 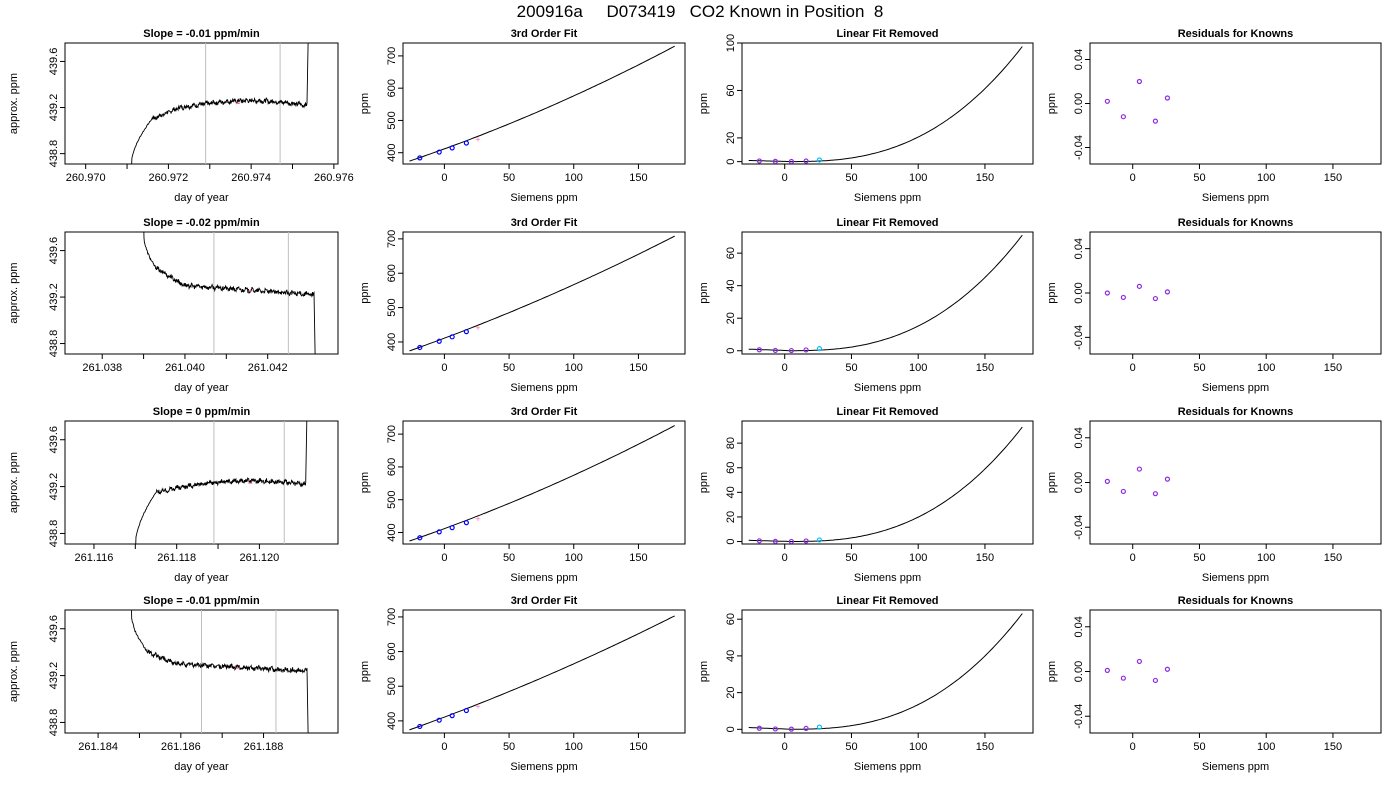 What do you see at coordinates (1236, 223) in the screenshot?
I see `panel-title: Residuals for Knowns` at bounding box center [1236, 223].